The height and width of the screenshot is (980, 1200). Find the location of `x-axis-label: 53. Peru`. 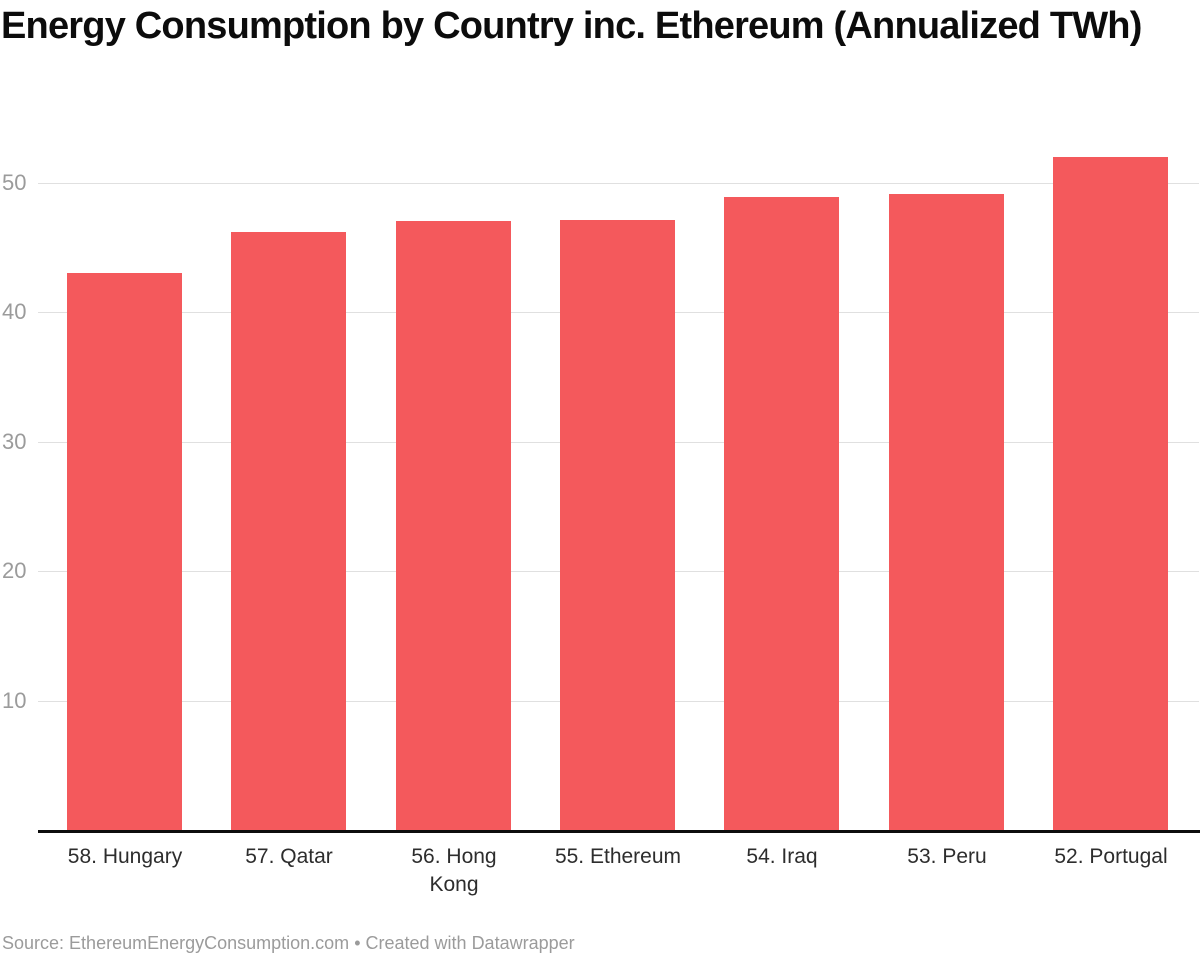

x-axis-label: 53. Peru is located at coordinates (947, 856).